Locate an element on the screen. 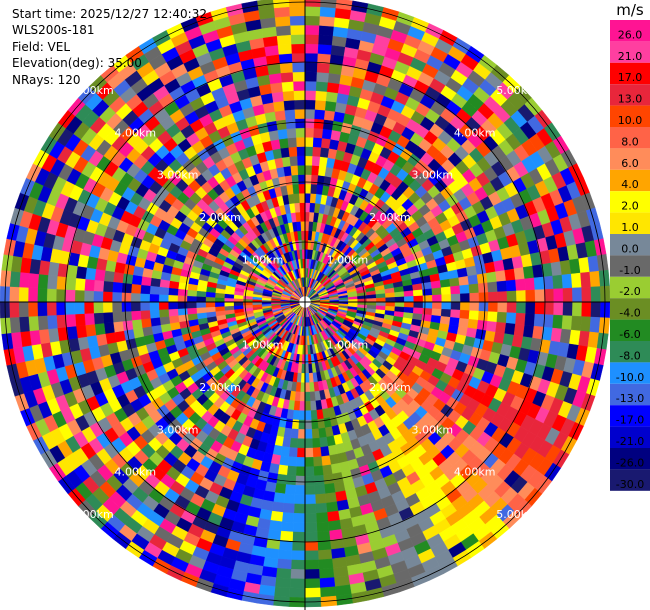 This screenshot has width=650, height=610. instrument-text: WLS200s-181 is located at coordinates (53, 30).